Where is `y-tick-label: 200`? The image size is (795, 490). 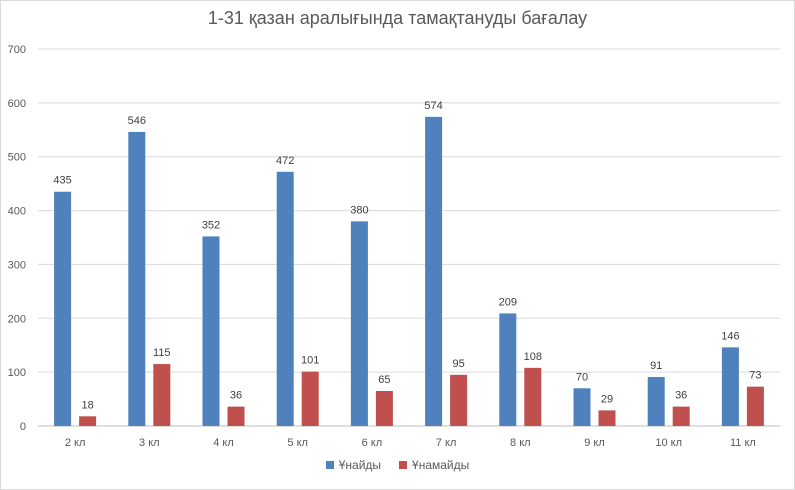 y-tick-label: 200 is located at coordinates (17, 319).